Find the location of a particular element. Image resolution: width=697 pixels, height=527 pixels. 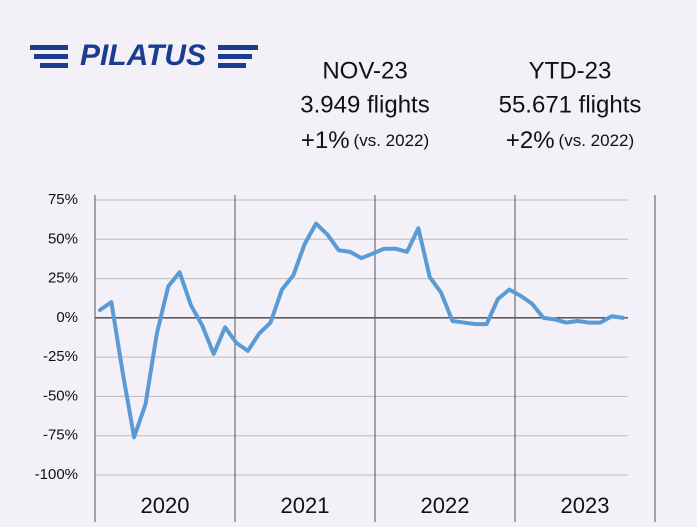

ytd-flights: 55.671 flights is located at coordinates (570, 104).